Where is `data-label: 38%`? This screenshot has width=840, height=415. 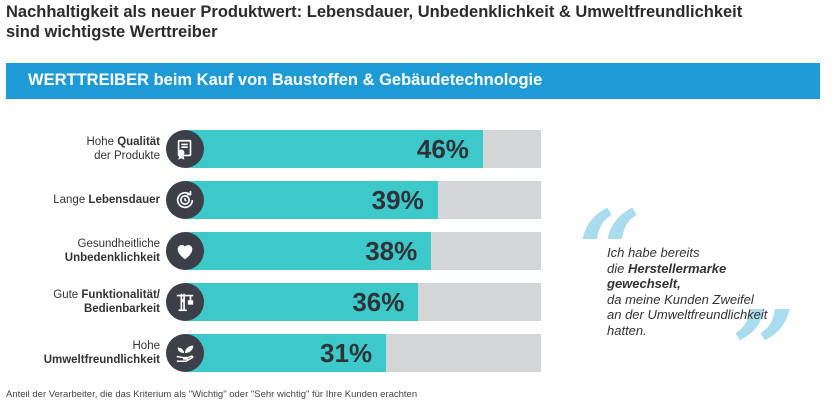
data-label: 38% is located at coordinates (391, 251).